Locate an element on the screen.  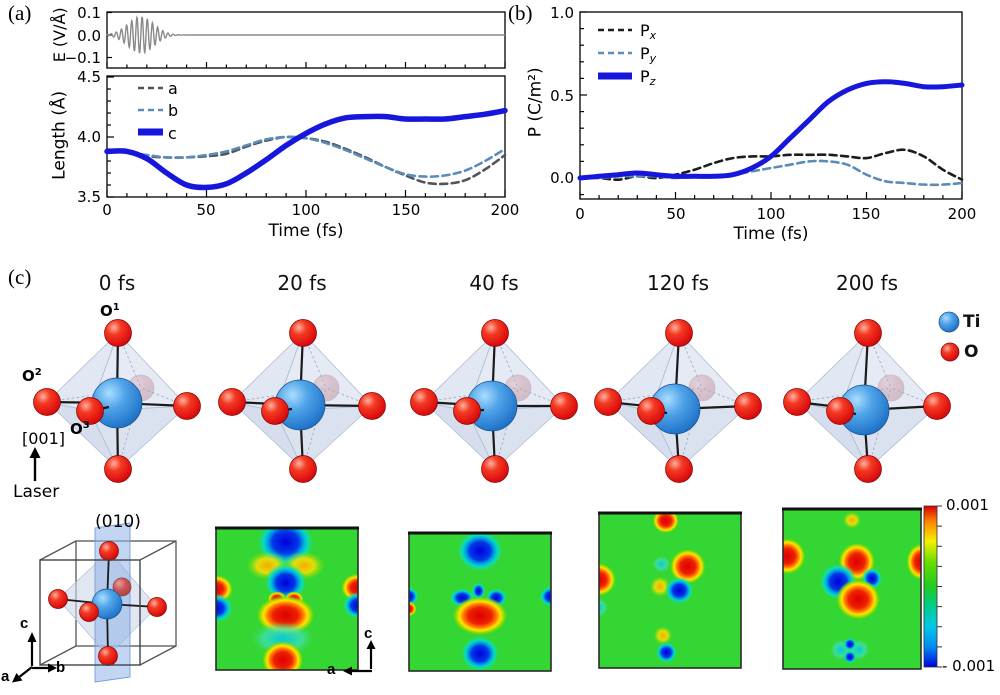
snapshot-time-200fs: 200 fs is located at coordinates (867, 283).